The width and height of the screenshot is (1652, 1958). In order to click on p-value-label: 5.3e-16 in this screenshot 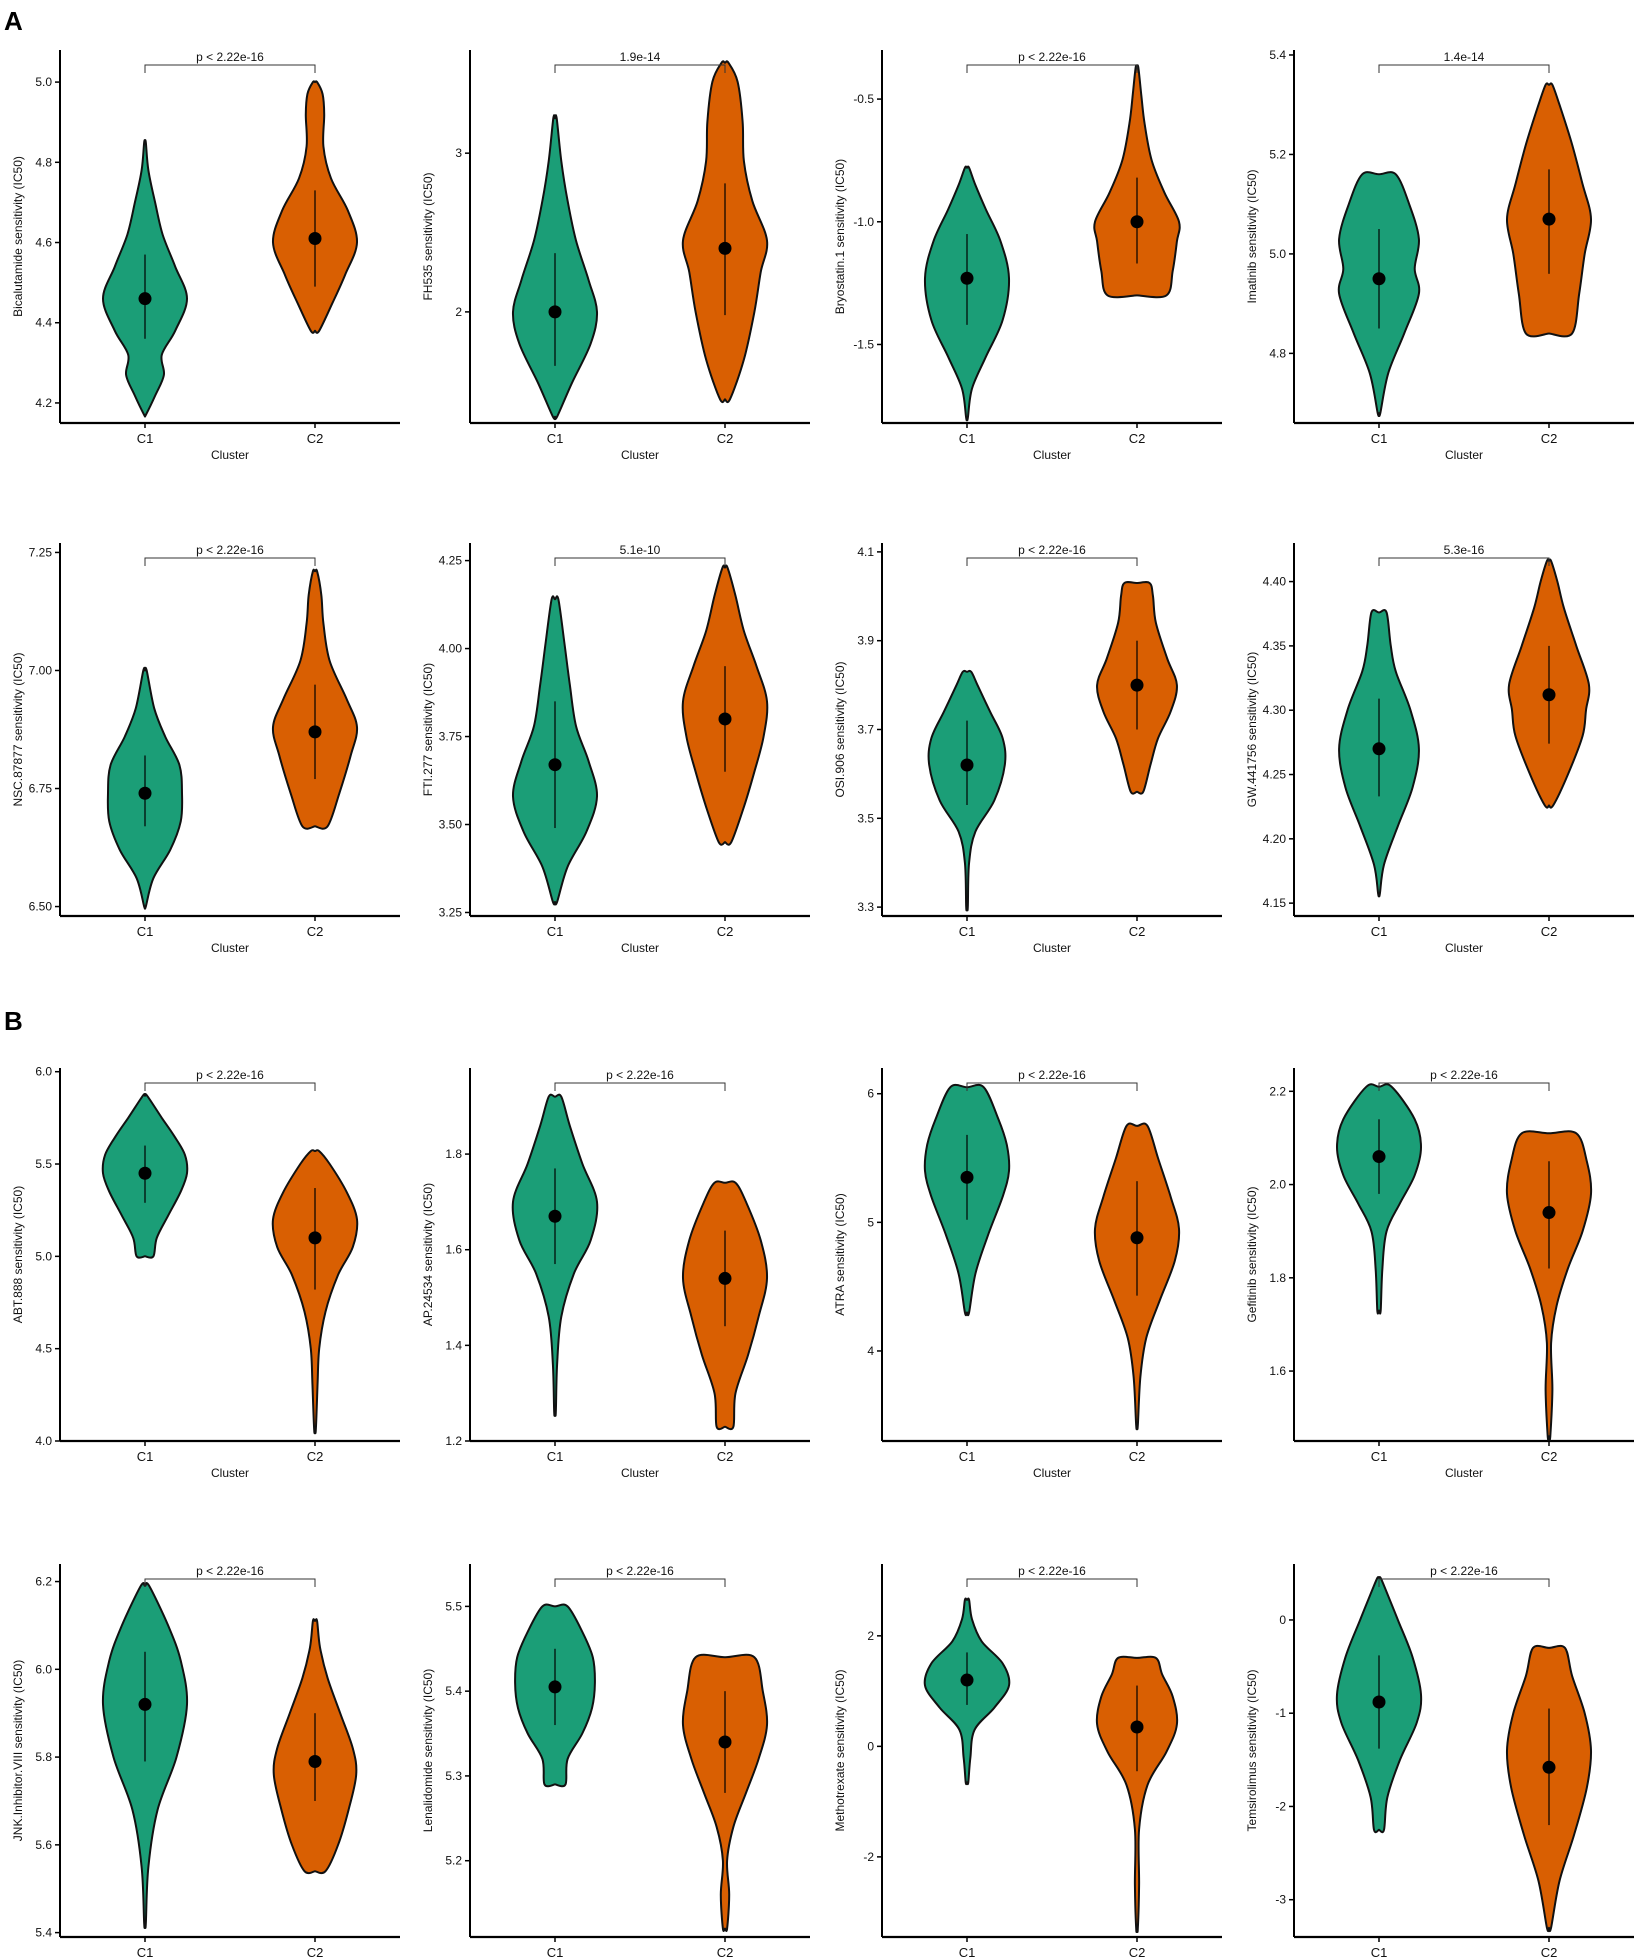, I will do `click(1464, 550)`.